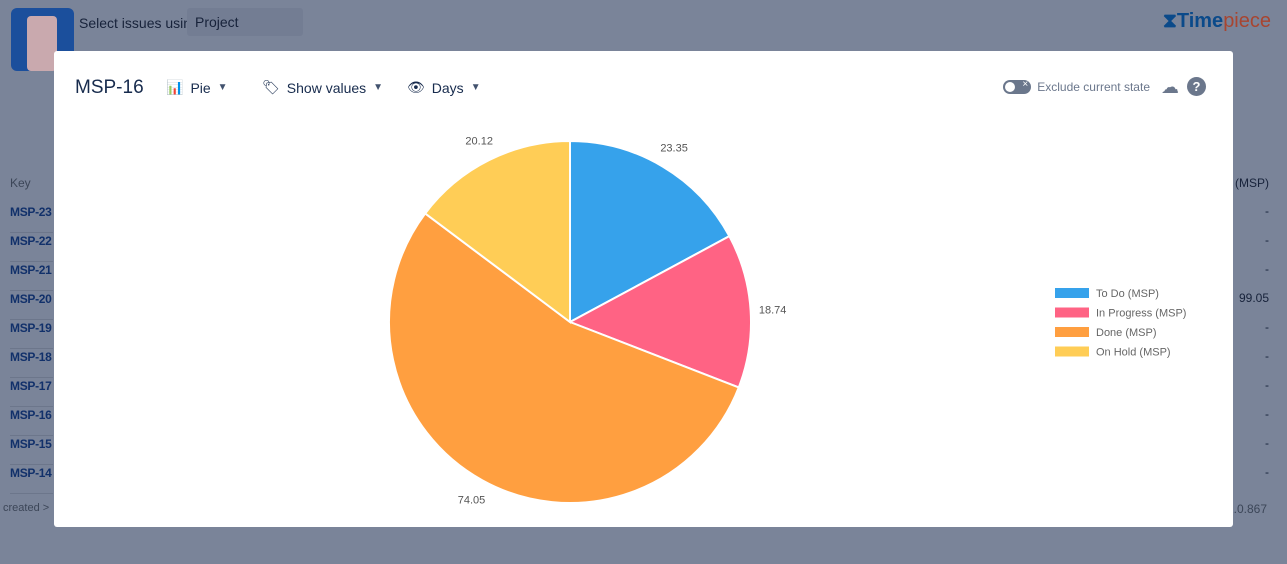 This screenshot has width=1287, height=564. Describe the element at coordinates (326, 87) in the screenshot. I see `show-values-label: Show values` at that location.